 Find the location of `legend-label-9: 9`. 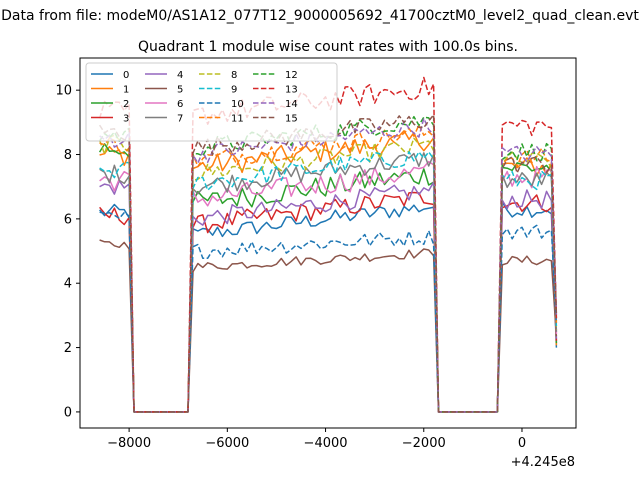

legend-label-9: 9 is located at coordinates (234, 90).